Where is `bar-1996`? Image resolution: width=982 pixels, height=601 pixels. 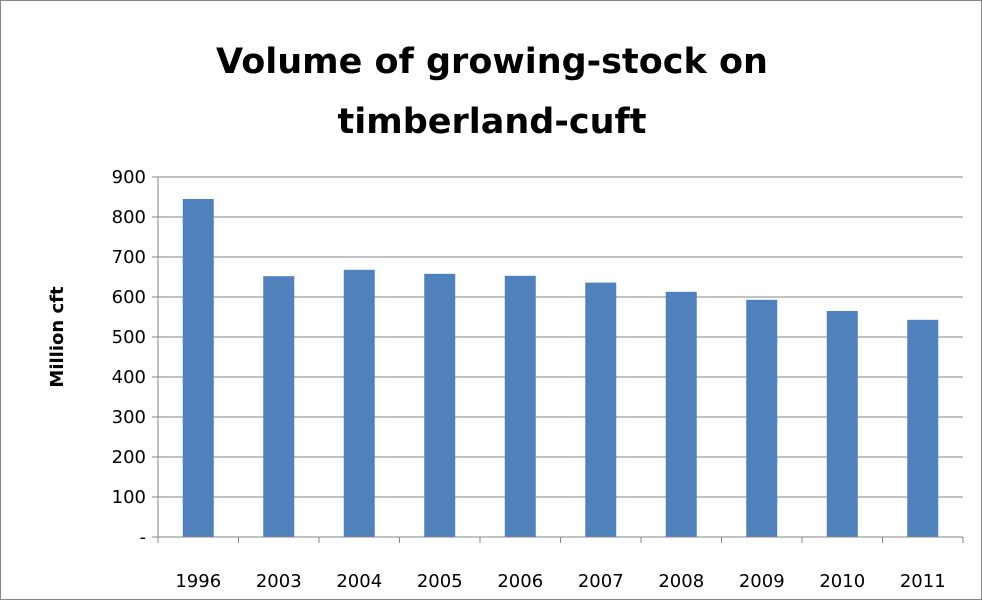
bar-1996 is located at coordinates (198, 368).